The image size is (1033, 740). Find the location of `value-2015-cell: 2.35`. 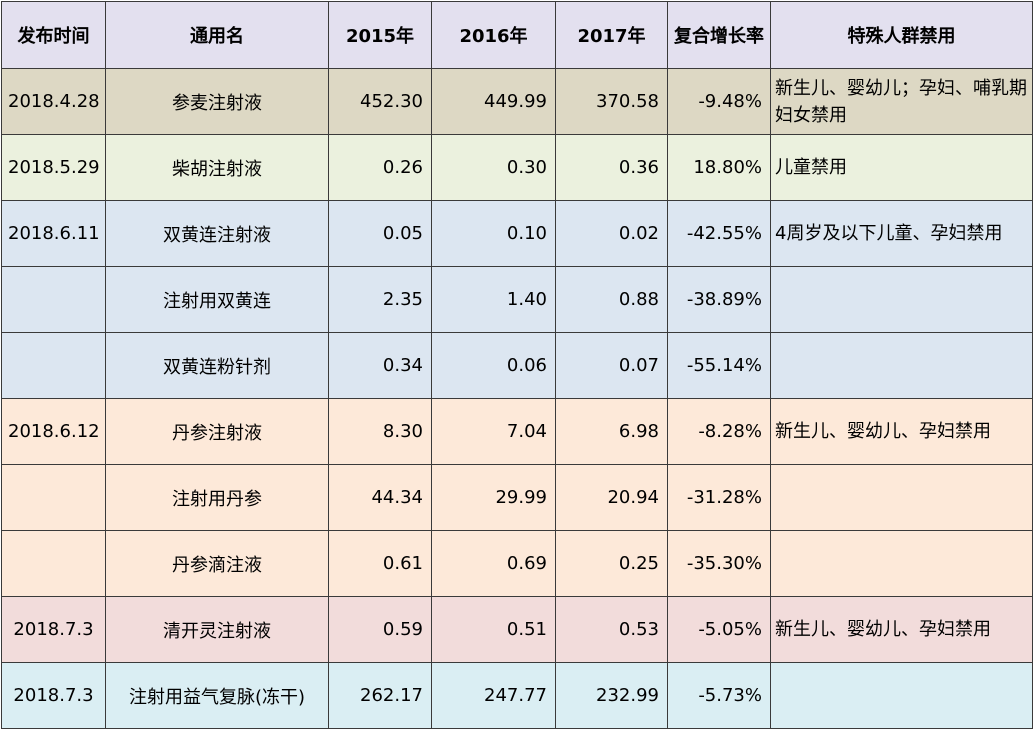

value-2015-cell: 2.35 is located at coordinates (380, 299).